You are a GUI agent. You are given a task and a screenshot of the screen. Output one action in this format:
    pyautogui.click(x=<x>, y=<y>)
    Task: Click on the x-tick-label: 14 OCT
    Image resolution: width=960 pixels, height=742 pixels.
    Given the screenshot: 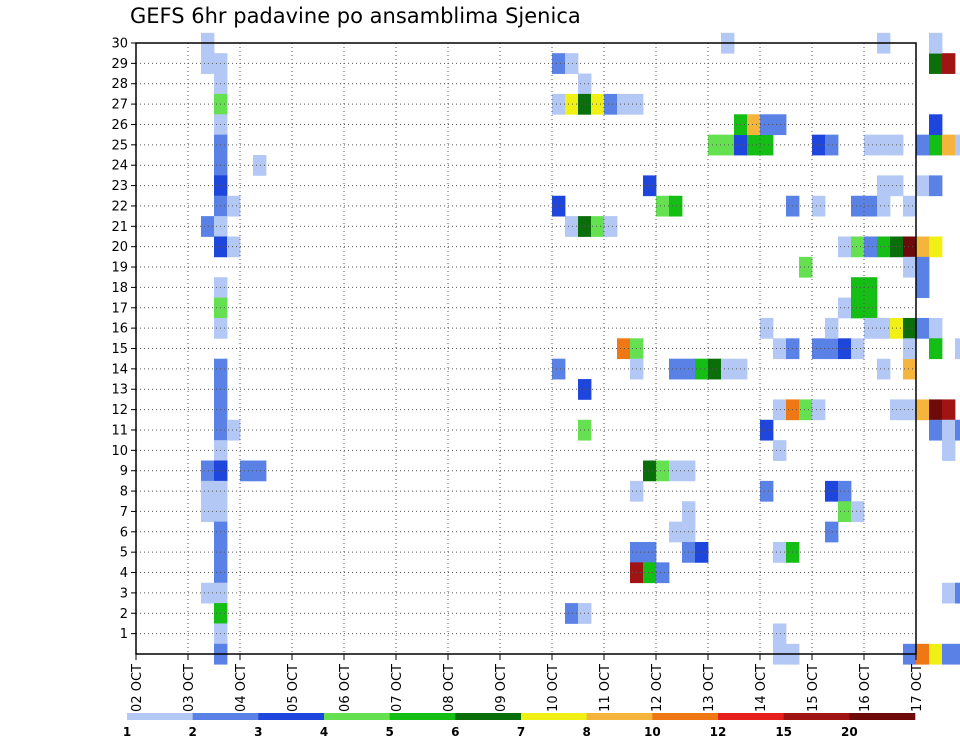 What is the action you would take?
    pyautogui.click(x=761, y=688)
    